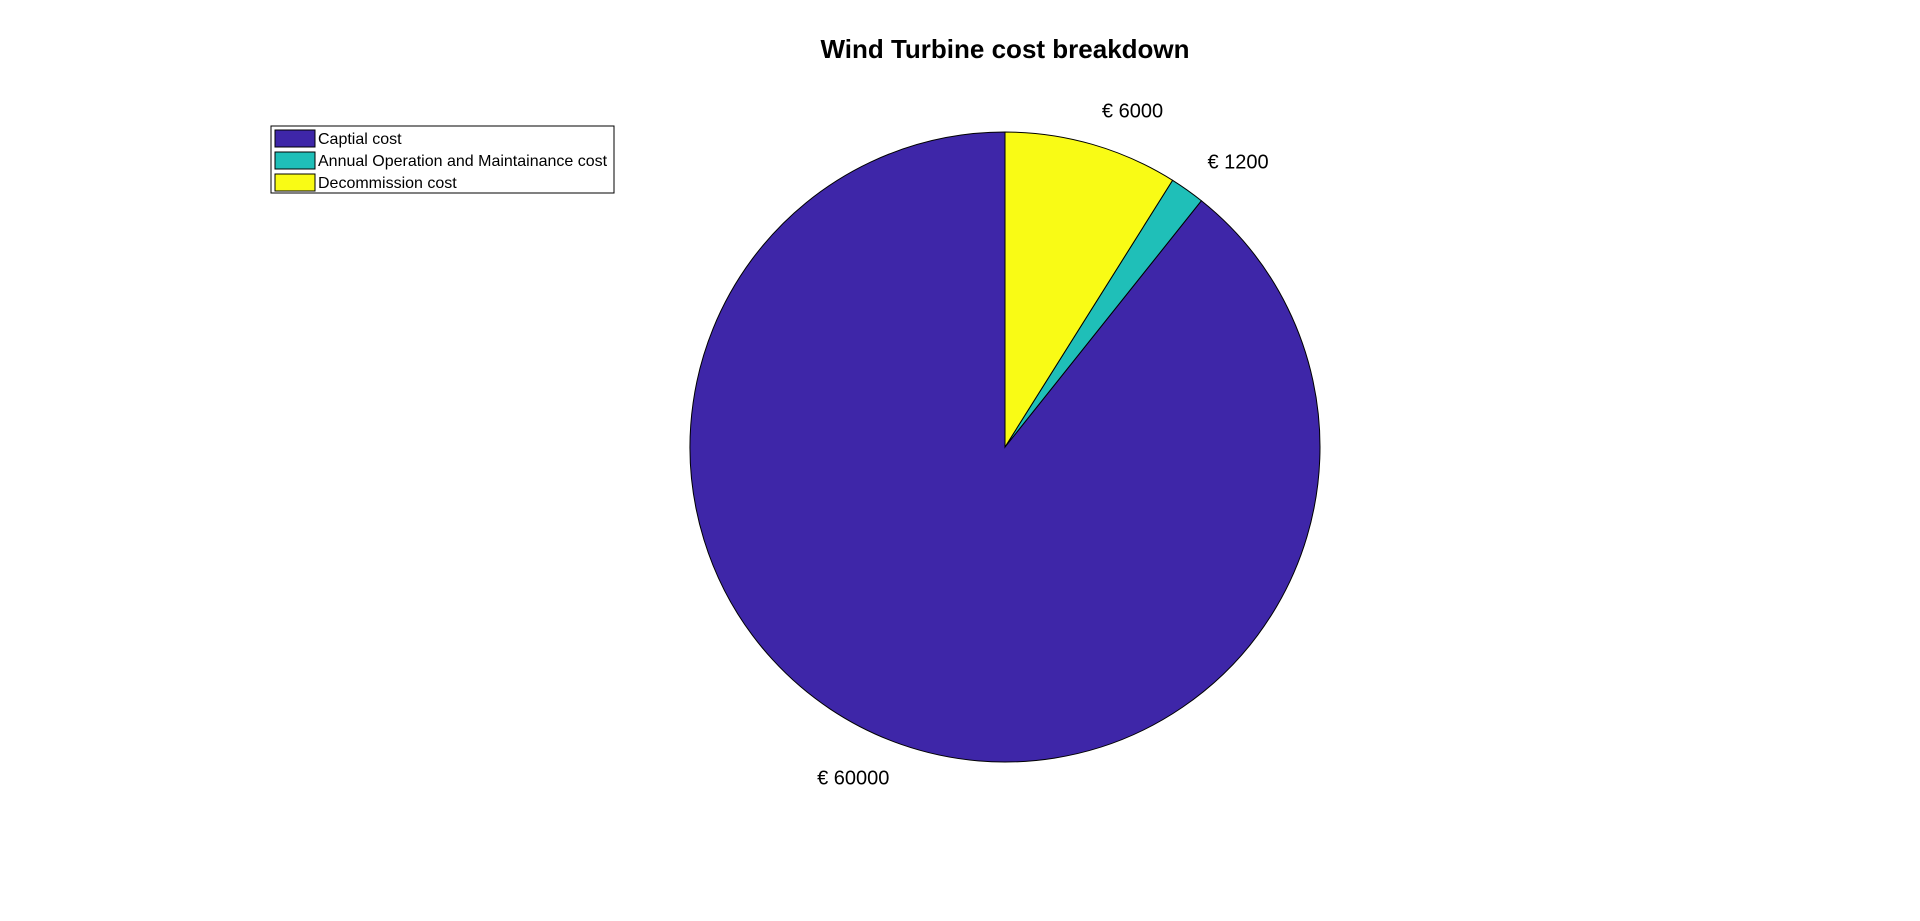  I want to click on chart-title: Wind Turbine cost breakdown, so click(1004, 49).